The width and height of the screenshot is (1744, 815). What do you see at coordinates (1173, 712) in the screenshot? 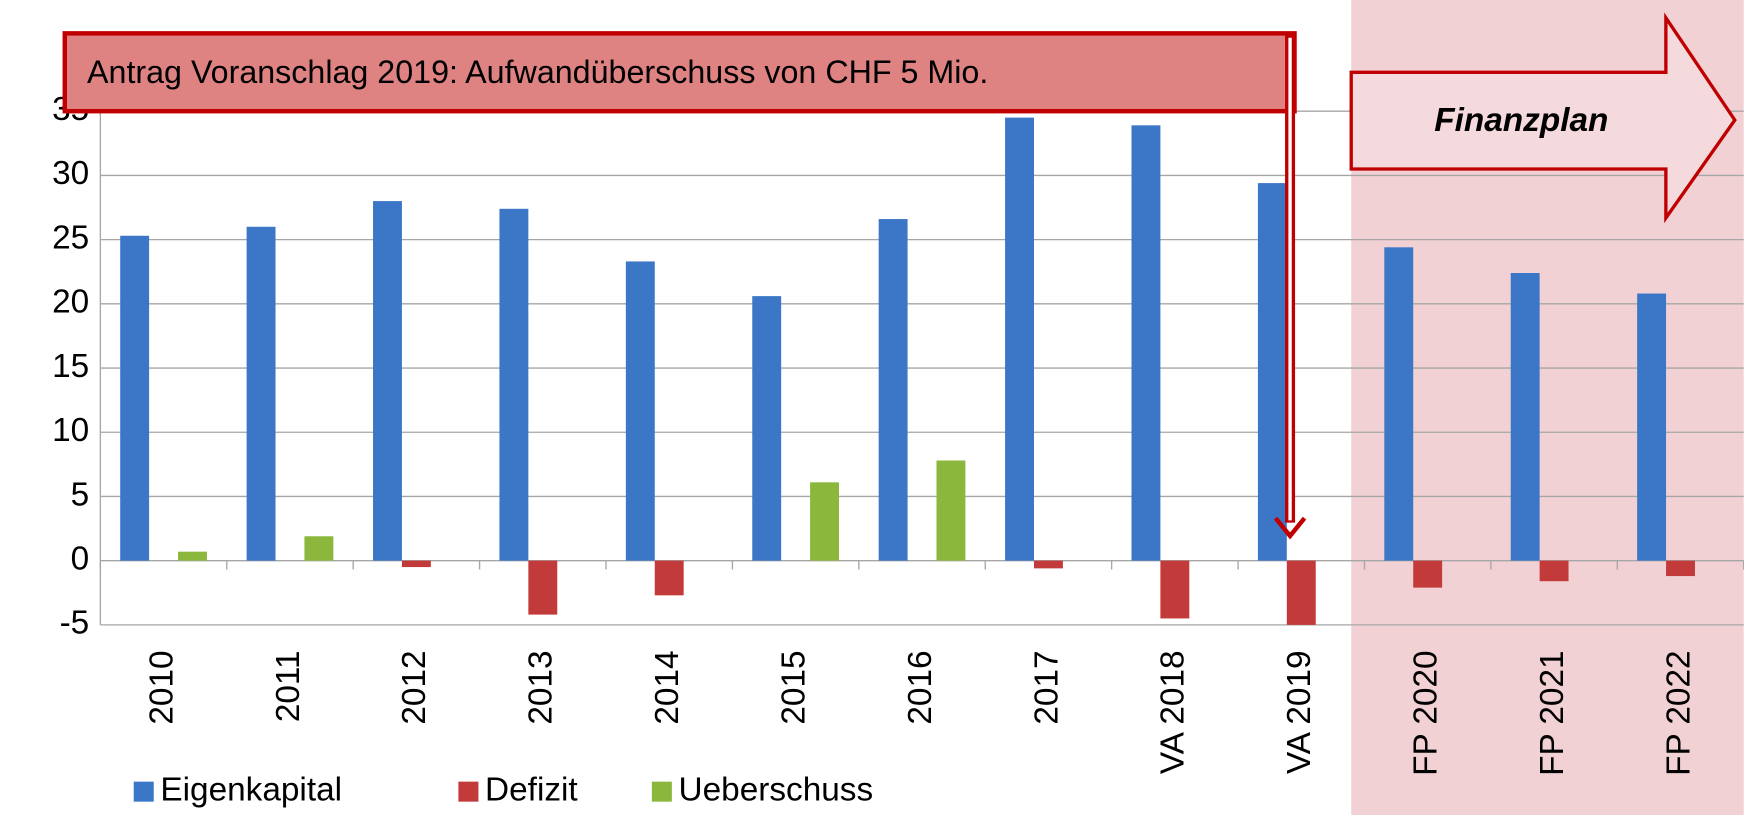
I see `x-tick-label: VA 2018` at bounding box center [1173, 712].